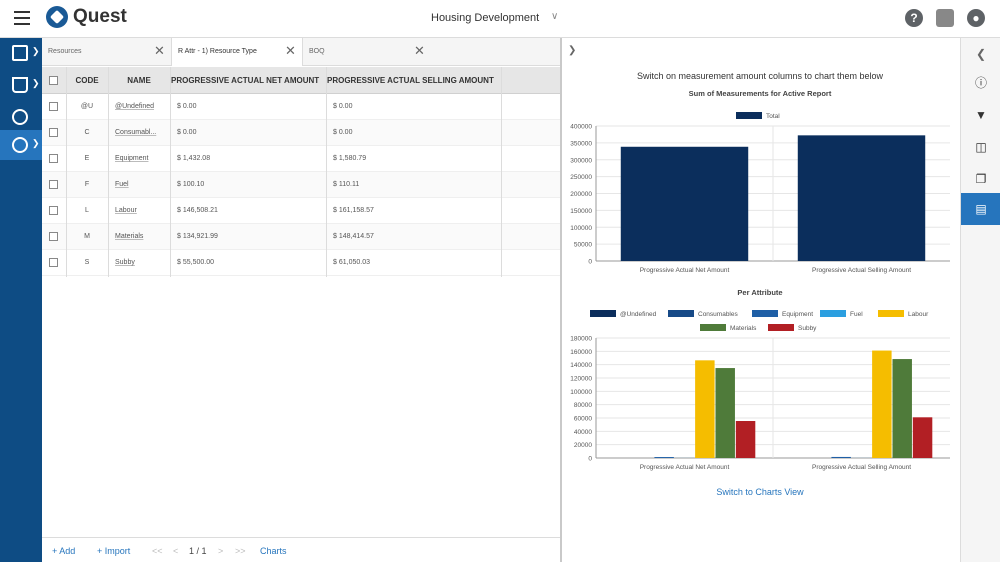 This screenshot has height=567, width=1000. I want to click on x-tick-label: Progressive Actual Selling Amount, so click(861, 270).